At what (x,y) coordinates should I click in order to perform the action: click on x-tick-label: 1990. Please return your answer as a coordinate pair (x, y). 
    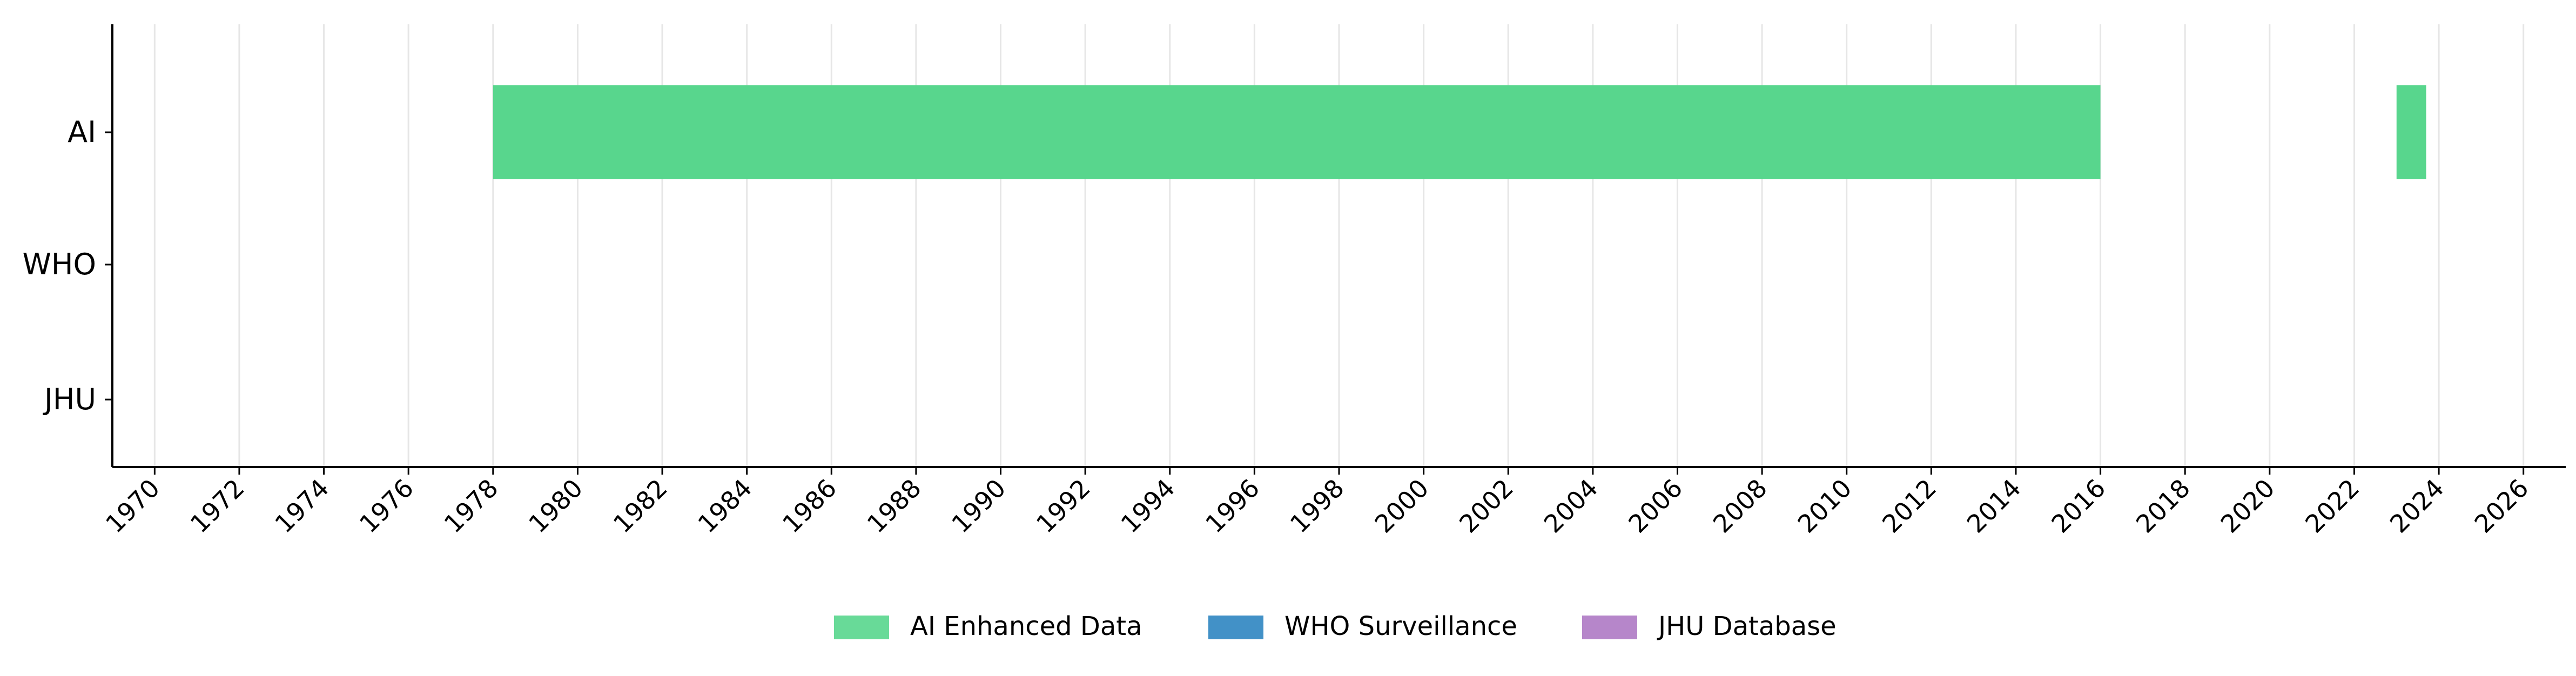
    Looking at the image, I should click on (978, 506).